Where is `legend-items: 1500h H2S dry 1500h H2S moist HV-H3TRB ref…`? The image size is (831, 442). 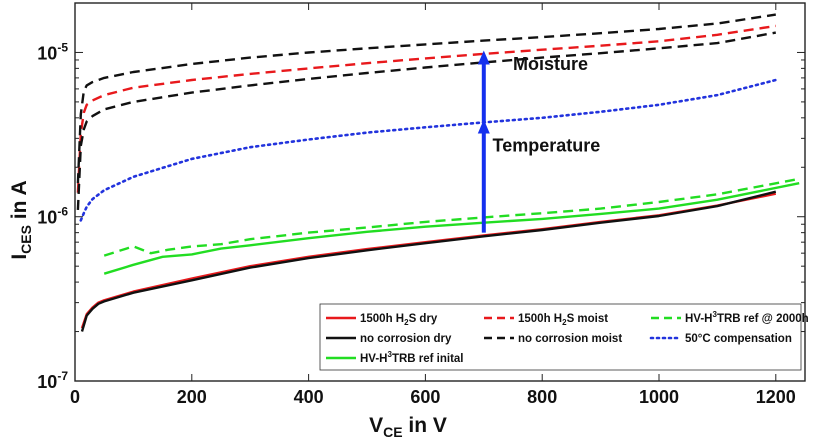
legend-items: 1500h H2S dry 1500h H2S moist HV-H3TRB ref… is located at coordinates (567, 337).